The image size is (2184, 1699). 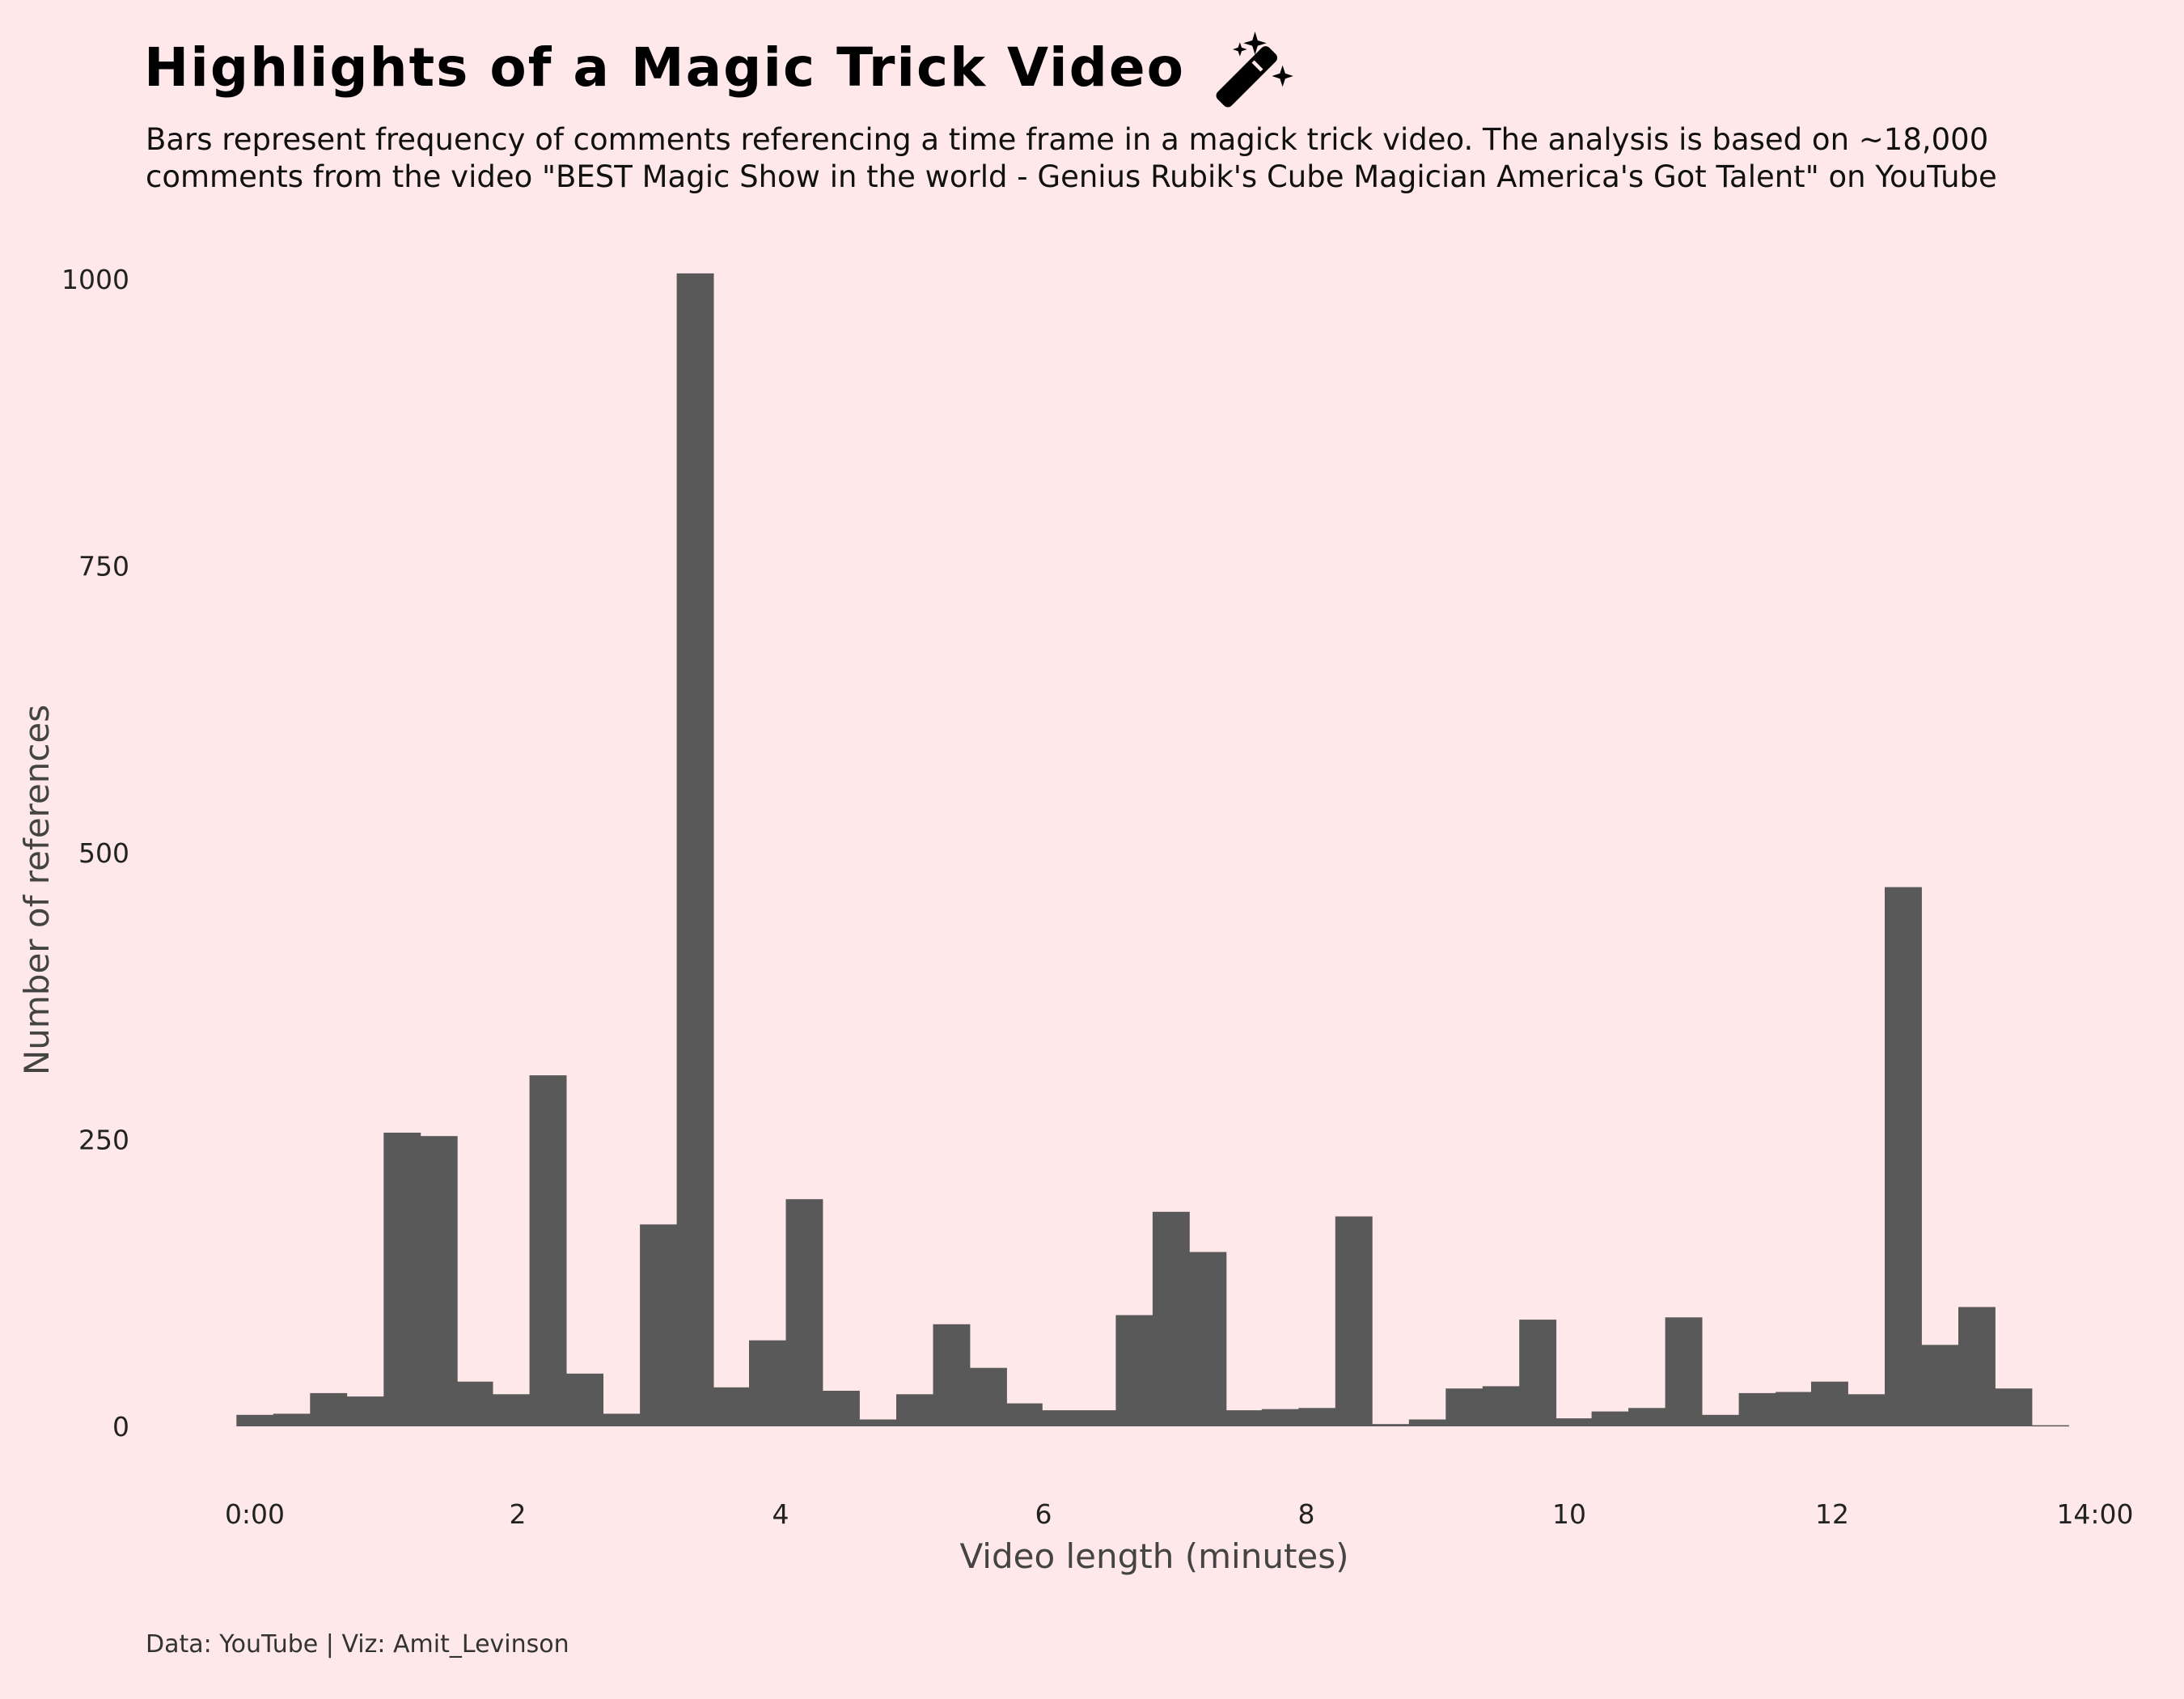 I want to click on y-axis-ticks: 0 250 500 750 1000, so click(x=95, y=853).